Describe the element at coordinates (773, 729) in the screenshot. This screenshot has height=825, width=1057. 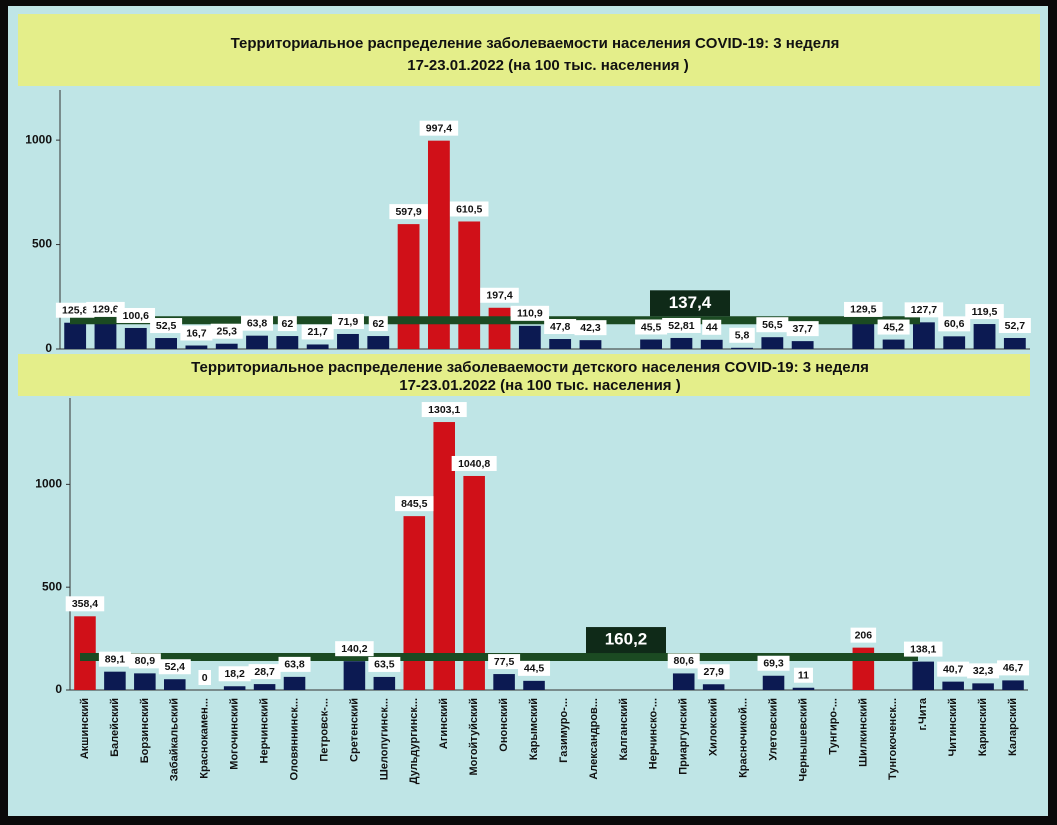
I see `x-tick-label: Улетовский` at that location.